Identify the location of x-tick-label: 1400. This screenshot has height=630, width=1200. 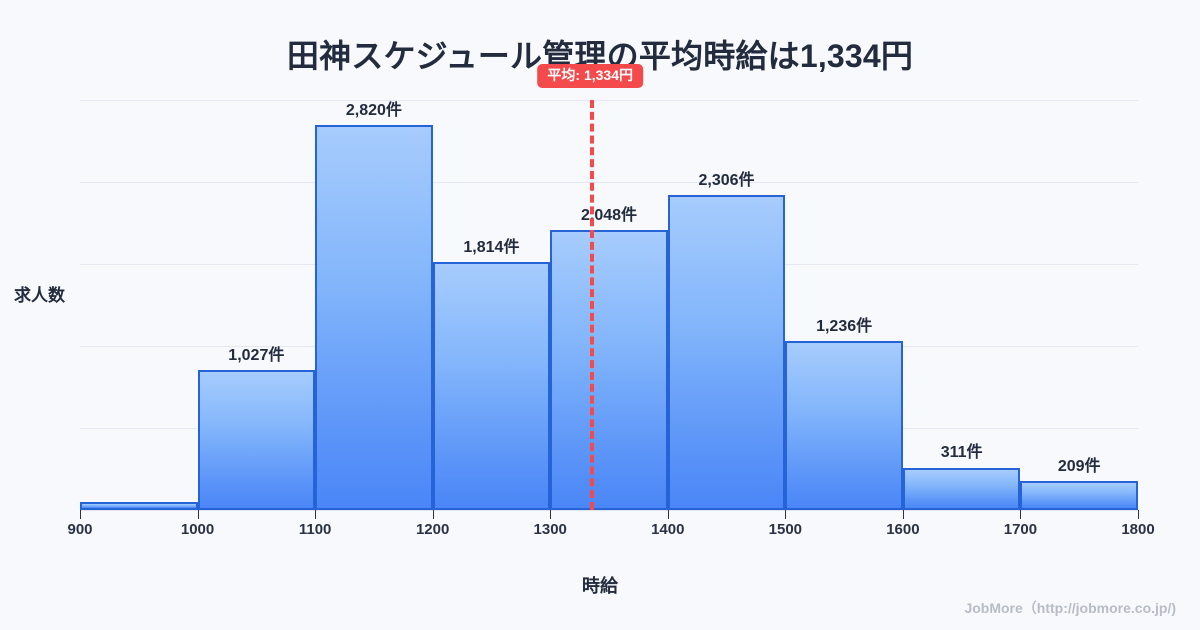
(668, 529).